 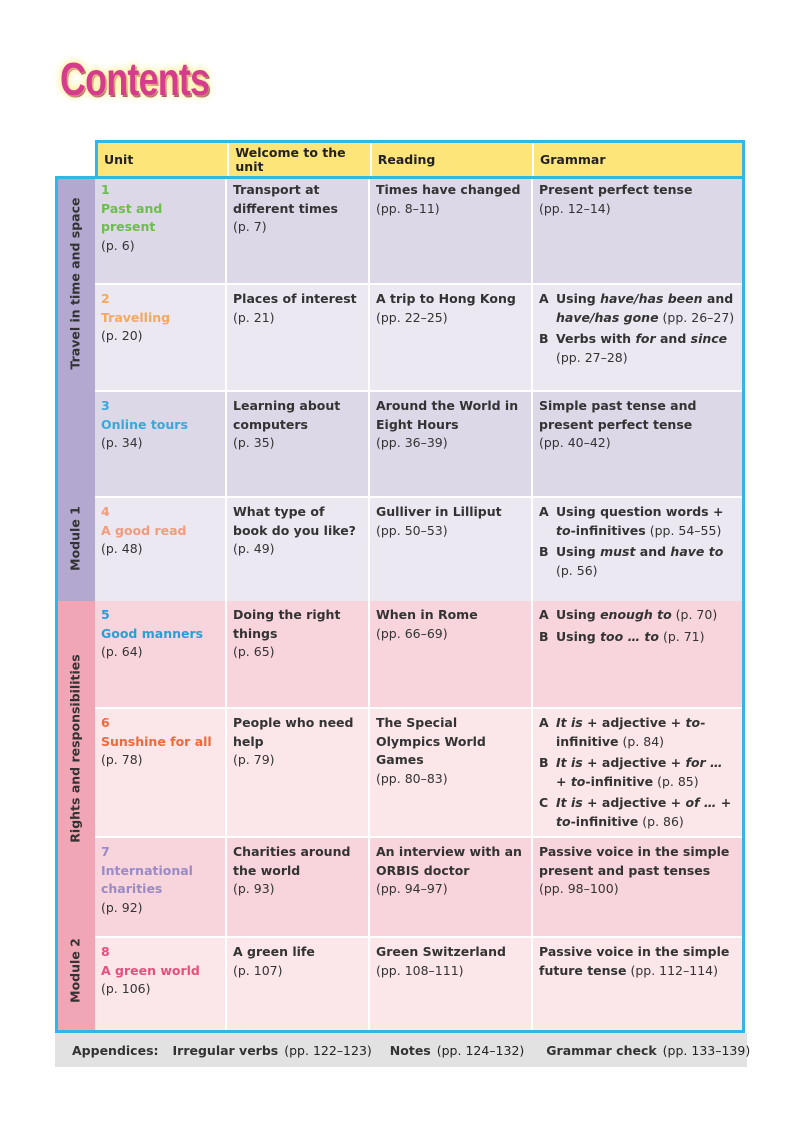 I want to click on grammar-text-part: -infinitive, so click(x=619, y=781).